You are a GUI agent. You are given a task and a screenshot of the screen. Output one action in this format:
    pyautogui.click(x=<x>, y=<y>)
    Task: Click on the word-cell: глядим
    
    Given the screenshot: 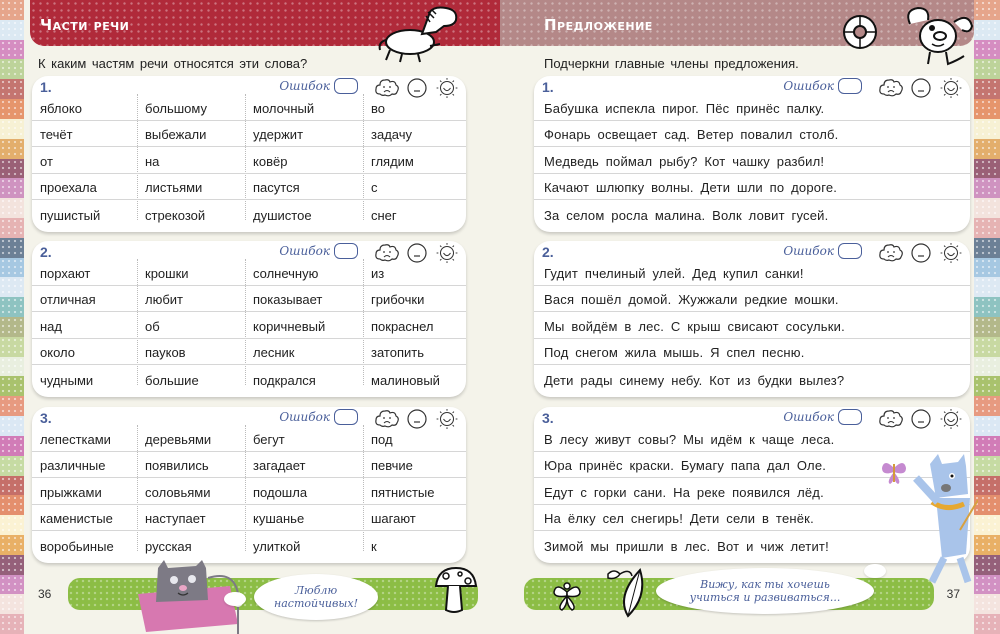 What is the action you would take?
    pyautogui.click(x=392, y=161)
    